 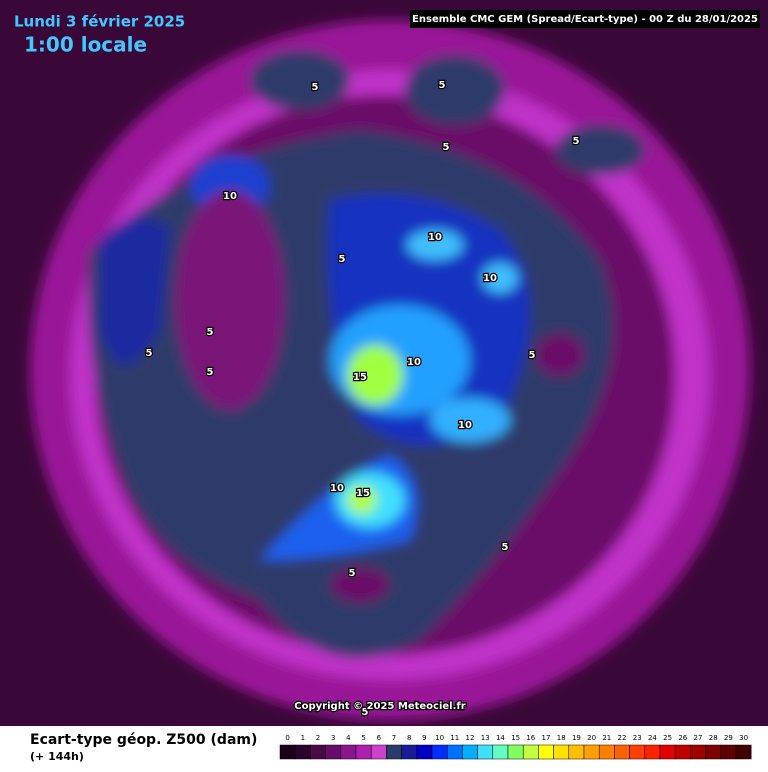 I want to click on scale-label: 11, so click(x=454, y=738).